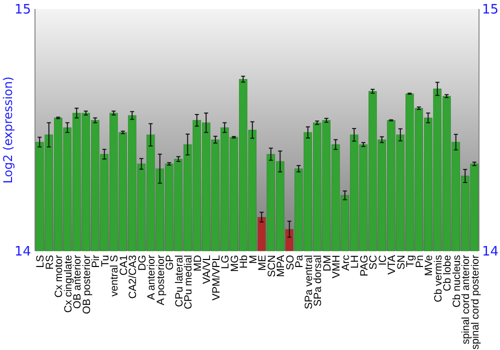 The image size is (500, 350). I want to click on x-tick-label: GP, so click(170, 262).